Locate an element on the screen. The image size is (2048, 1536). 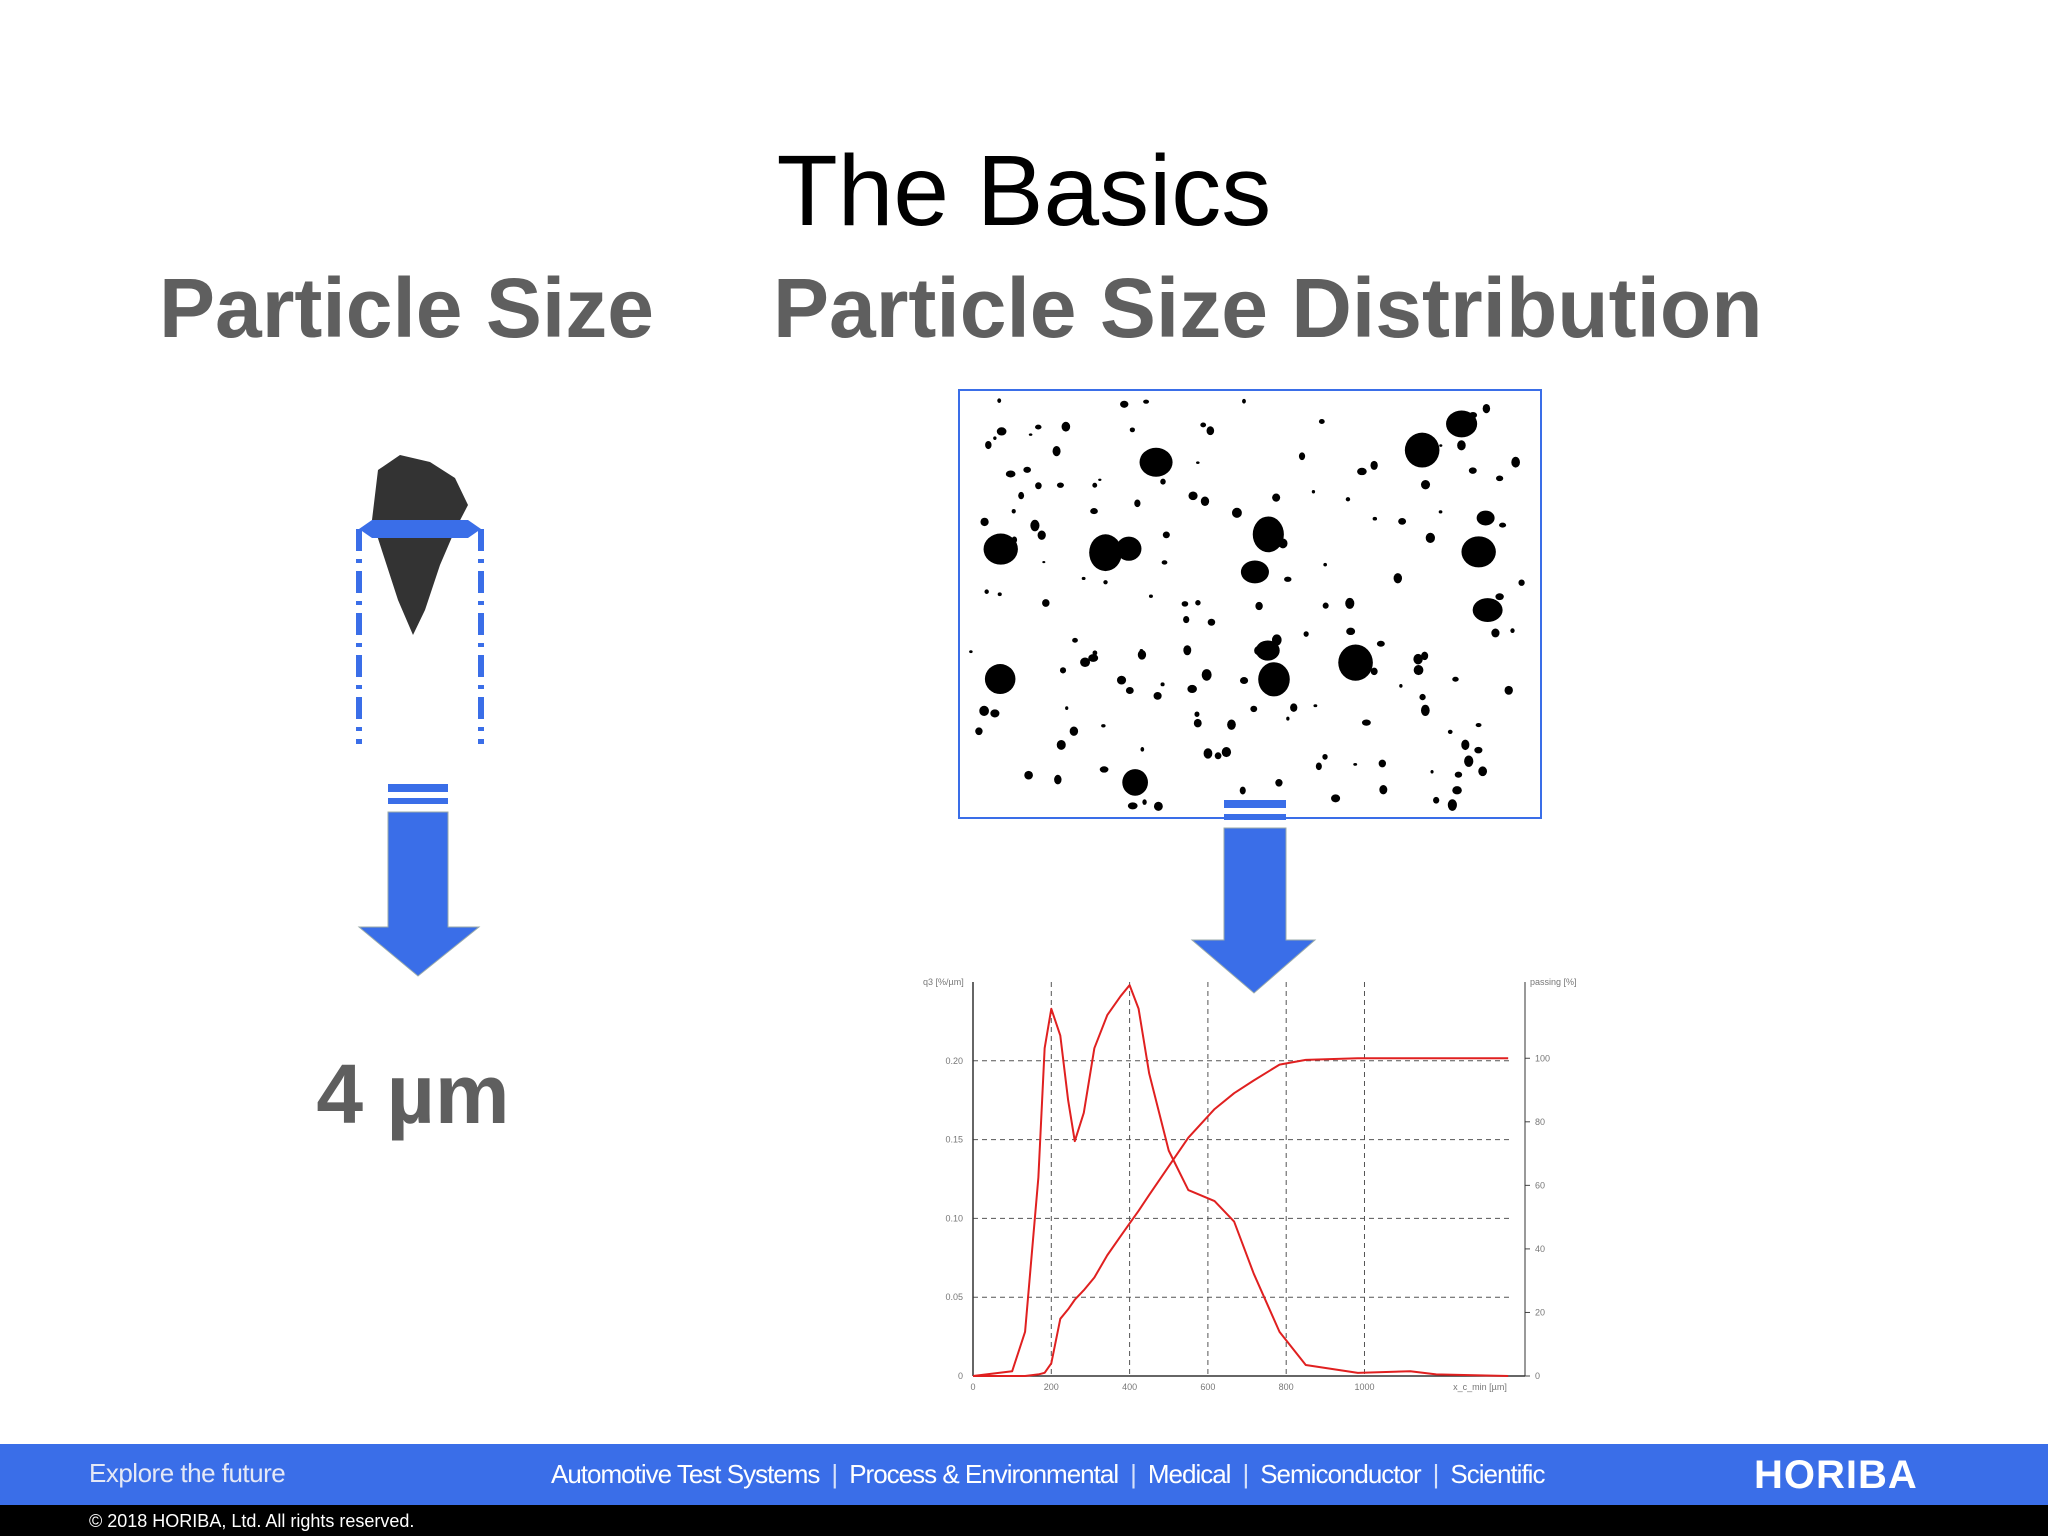
measure-arrow is located at coordinates (420, 529).